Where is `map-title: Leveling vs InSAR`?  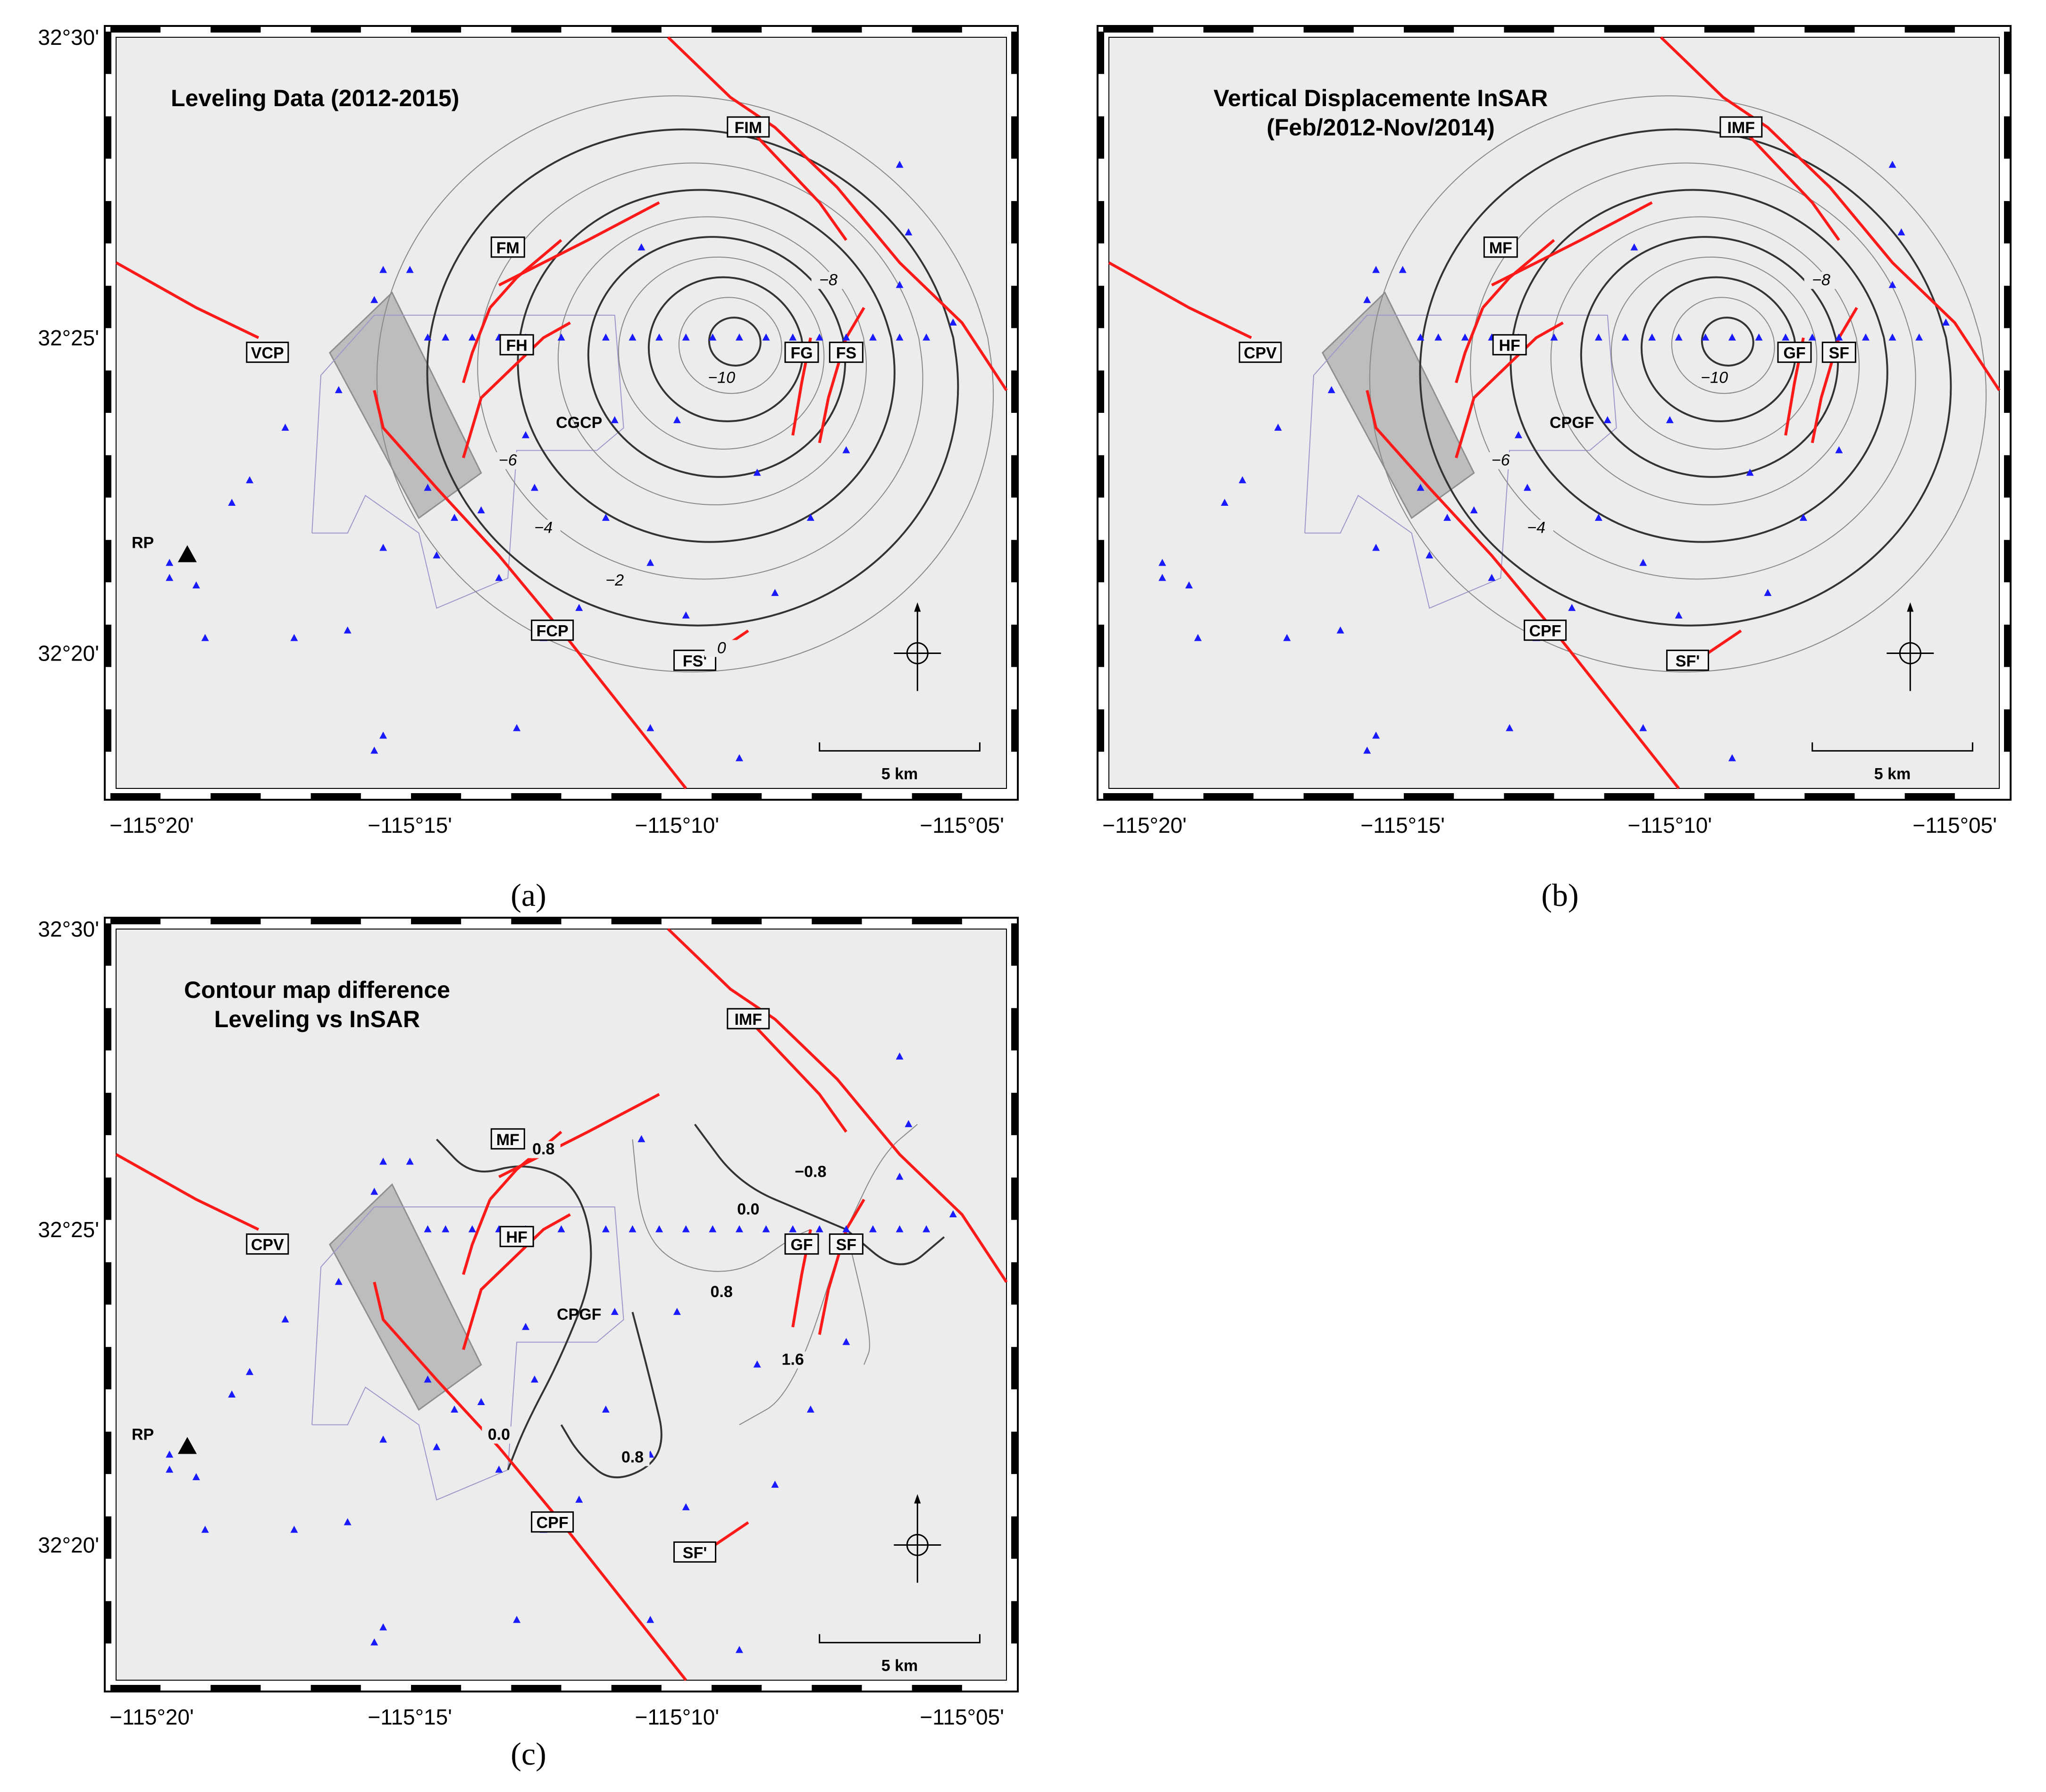 map-title: Leveling vs InSAR is located at coordinates (317, 1019).